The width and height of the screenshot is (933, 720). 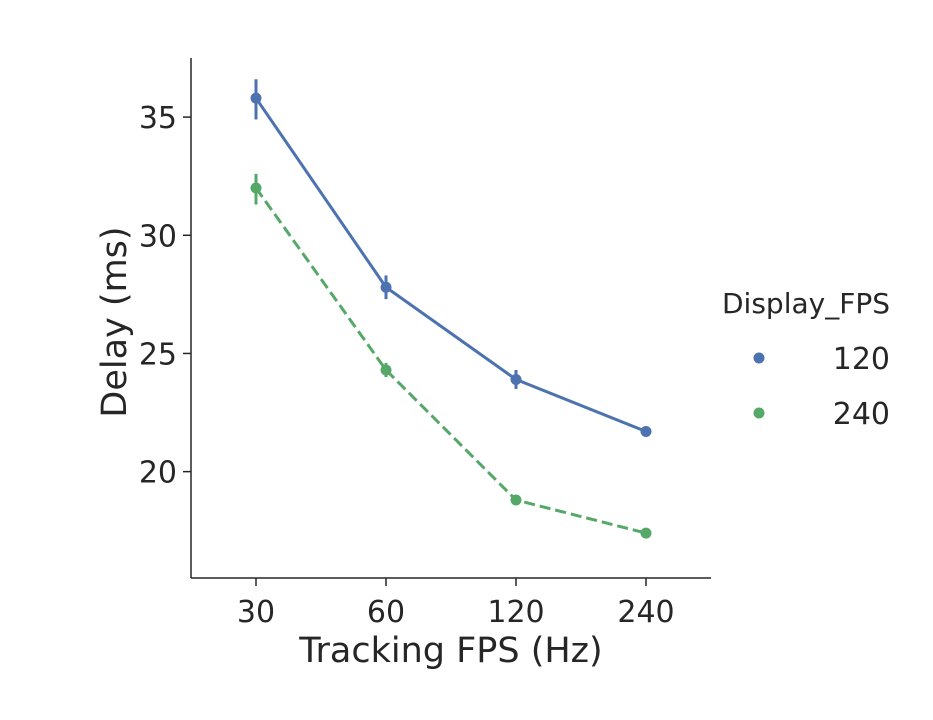 What do you see at coordinates (158, 236) in the screenshot?
I see `y-tick-label: 30` at bounding box center [158, 236].